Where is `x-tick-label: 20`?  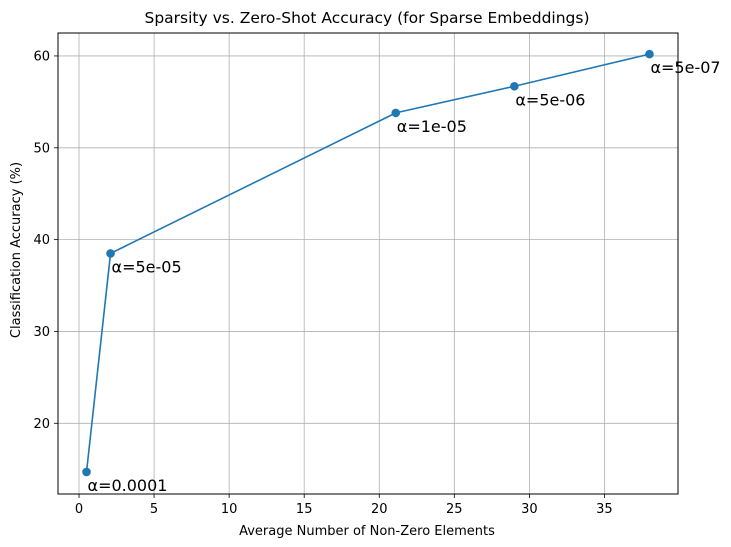
x-tick-label: 20 is located at coordinates (379, 509).